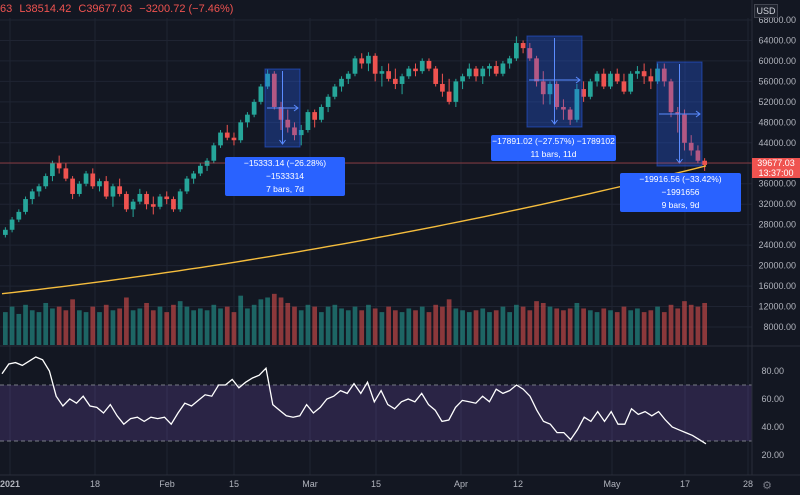 This screenshot has width=800, height=495. I want to click on measure-arrow-down, so click(554, 122).